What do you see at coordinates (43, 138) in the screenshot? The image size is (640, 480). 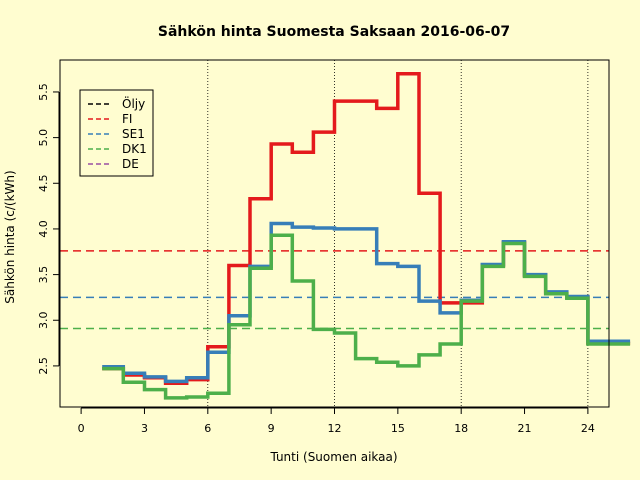 I see `y-tick-label: 5.0` at bounding box center [43, 138].